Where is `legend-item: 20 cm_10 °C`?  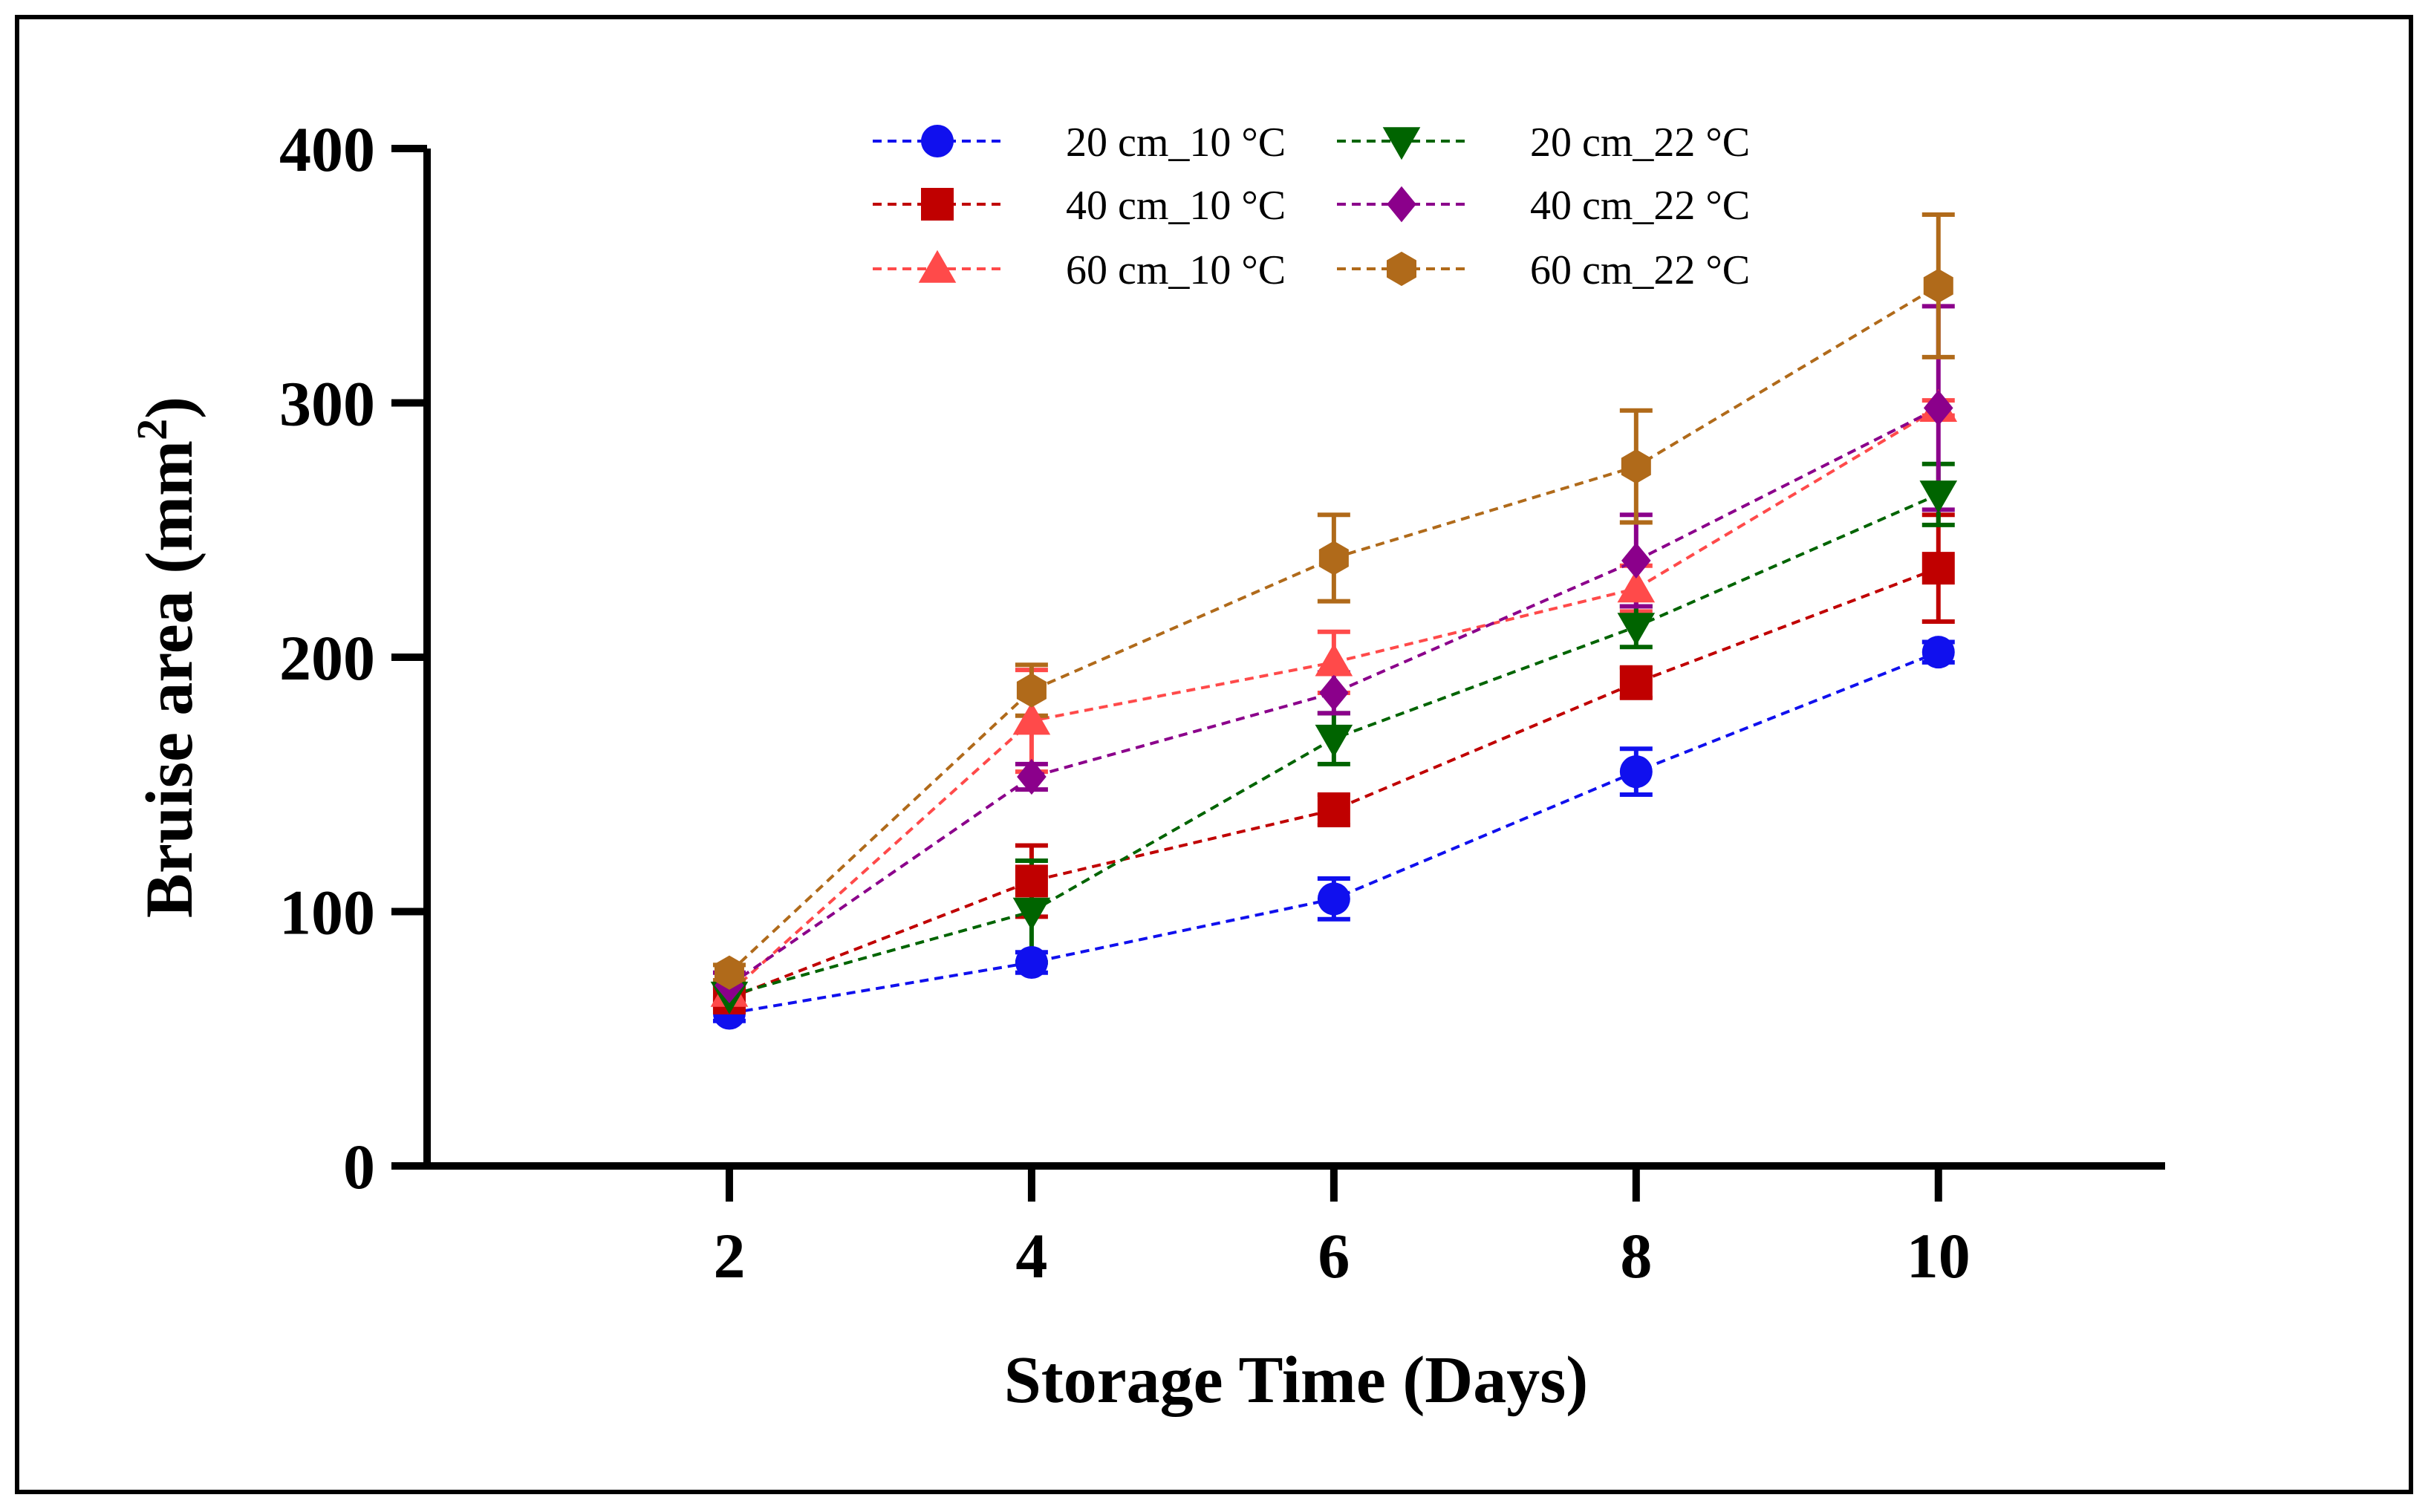
legend-item: 20 cm_10 °C is located at coordinates (1079, 143).